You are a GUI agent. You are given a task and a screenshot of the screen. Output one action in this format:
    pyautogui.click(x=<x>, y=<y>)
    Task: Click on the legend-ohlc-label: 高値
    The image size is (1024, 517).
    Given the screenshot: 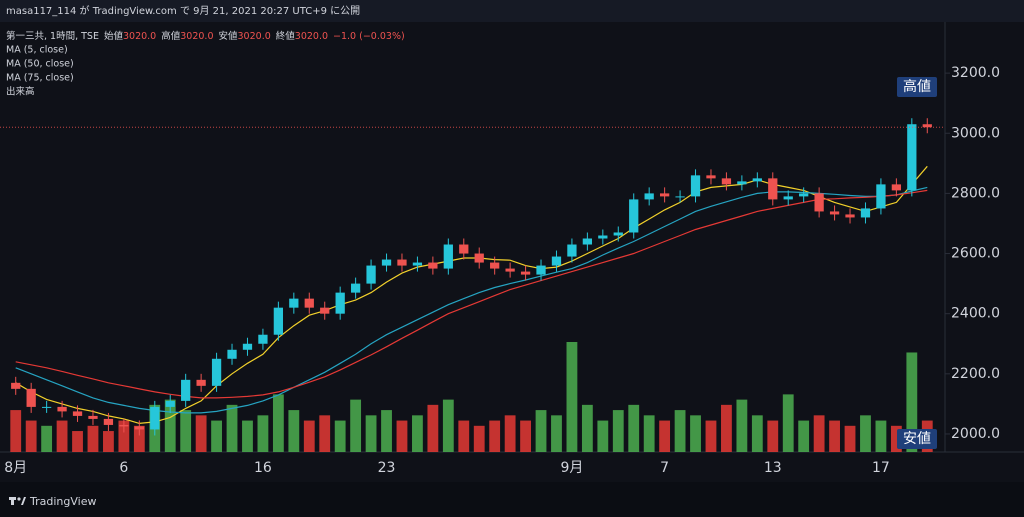 What is the action you would take?
    pyautogui.click(x=171, y=36)
    